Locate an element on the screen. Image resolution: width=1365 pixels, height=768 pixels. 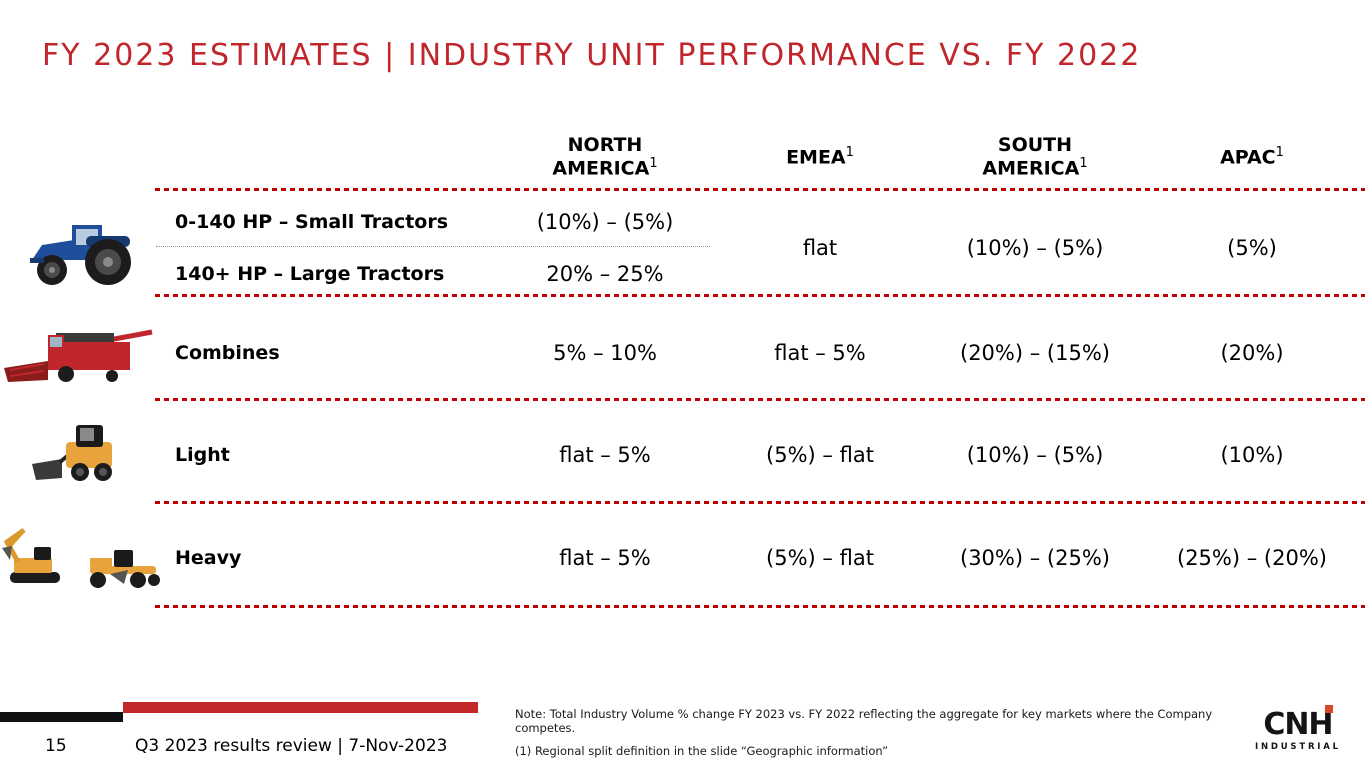
footer-text: Q3 2023 results review | 7-Nov-2023 is located at coordinates (291, 746).